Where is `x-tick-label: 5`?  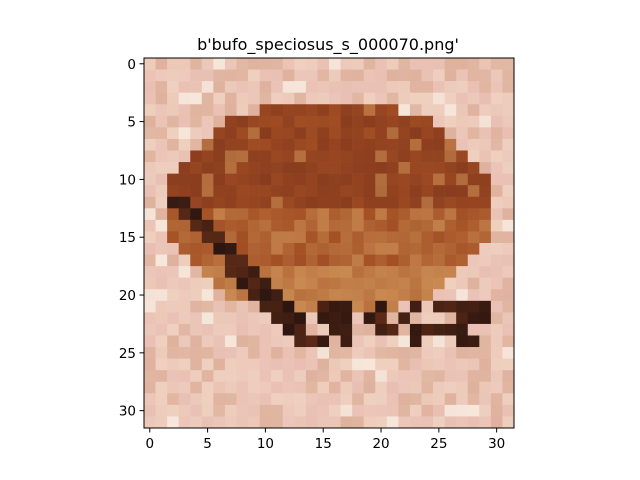
x-tick-label: 5 is located at coordinates (207, 444).